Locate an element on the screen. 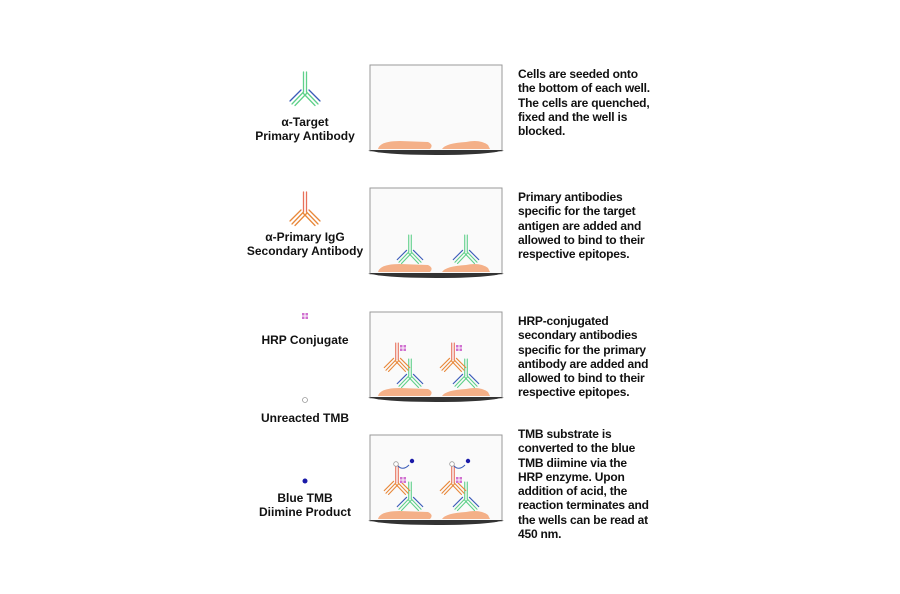  unreacted-tmb-icon is located at coordinates (305, 400).